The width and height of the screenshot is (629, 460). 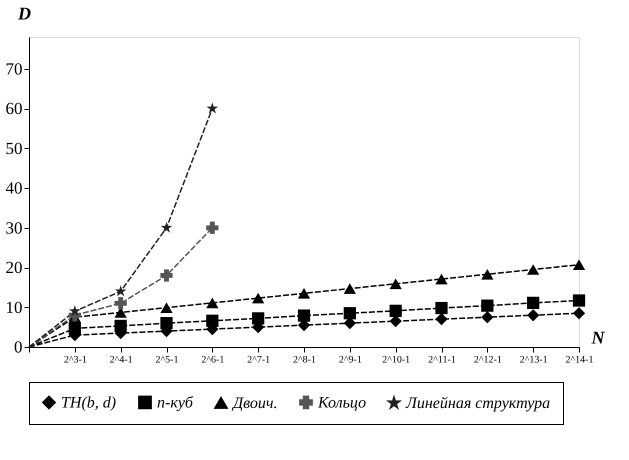 I want to click on y-tick-label: 20, so click(x=14, y=268).